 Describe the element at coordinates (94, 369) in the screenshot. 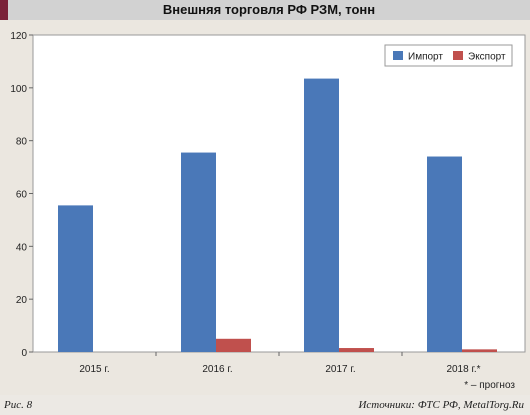

I see `x-tick-label: 2015 г.` at that location.